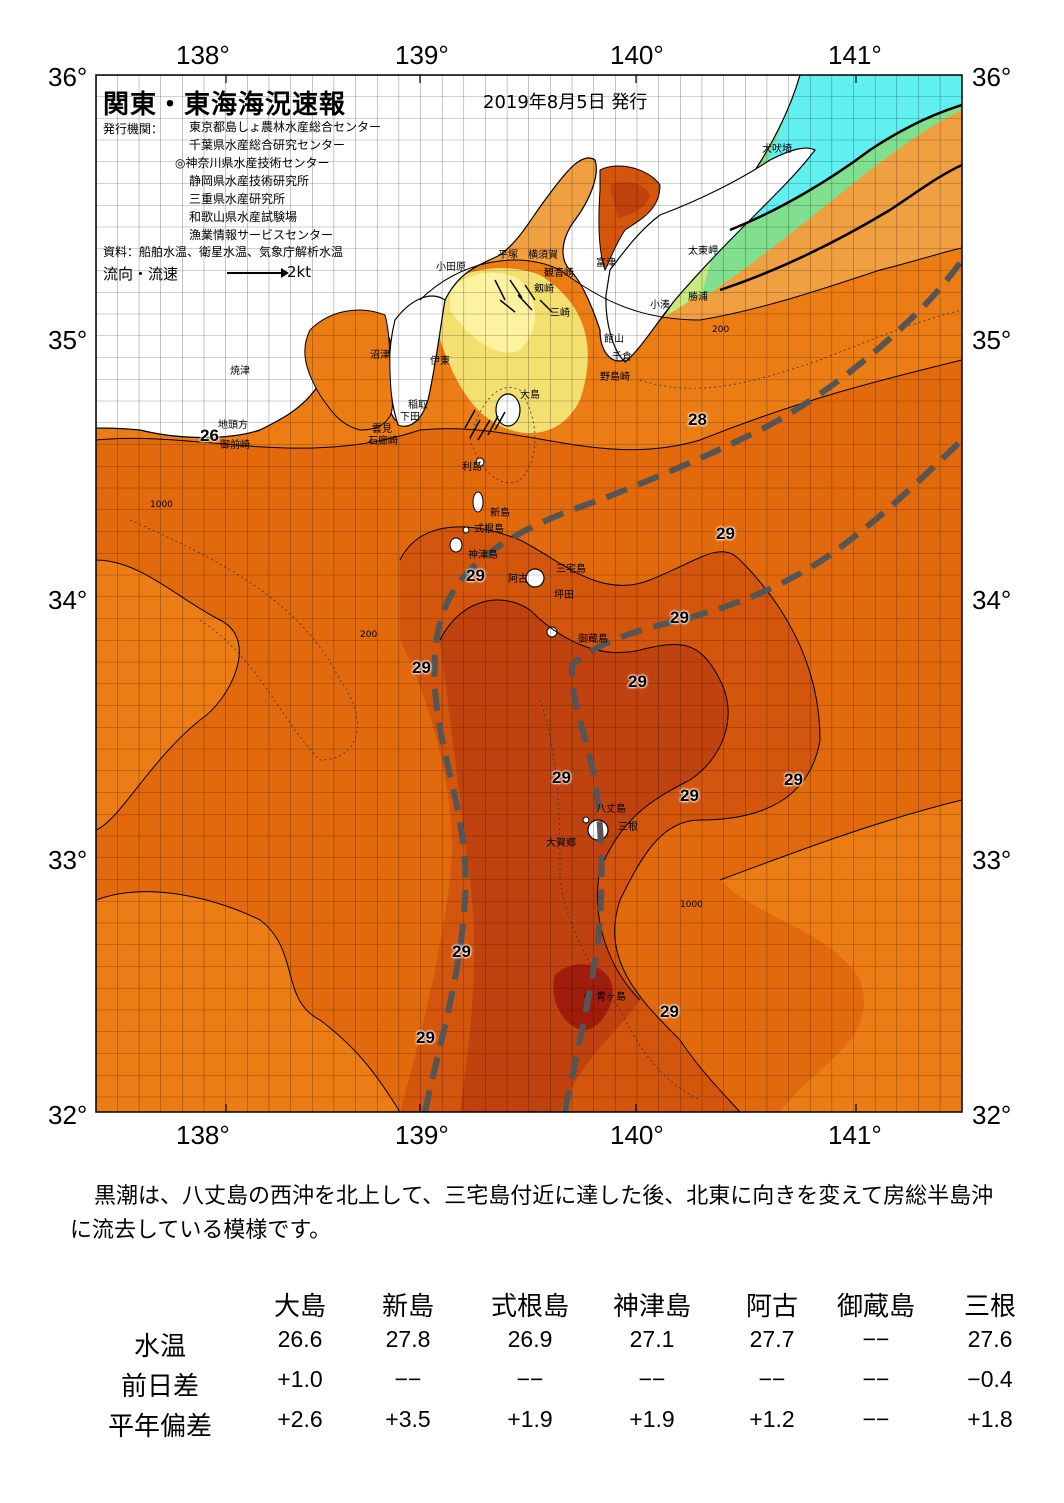 Image resolution: width=1064 pixels, height=1503 pixels. Describe the element at coordinates (855, 55) in the screenshot. I see `lon-tick-top: 141°` at that location.